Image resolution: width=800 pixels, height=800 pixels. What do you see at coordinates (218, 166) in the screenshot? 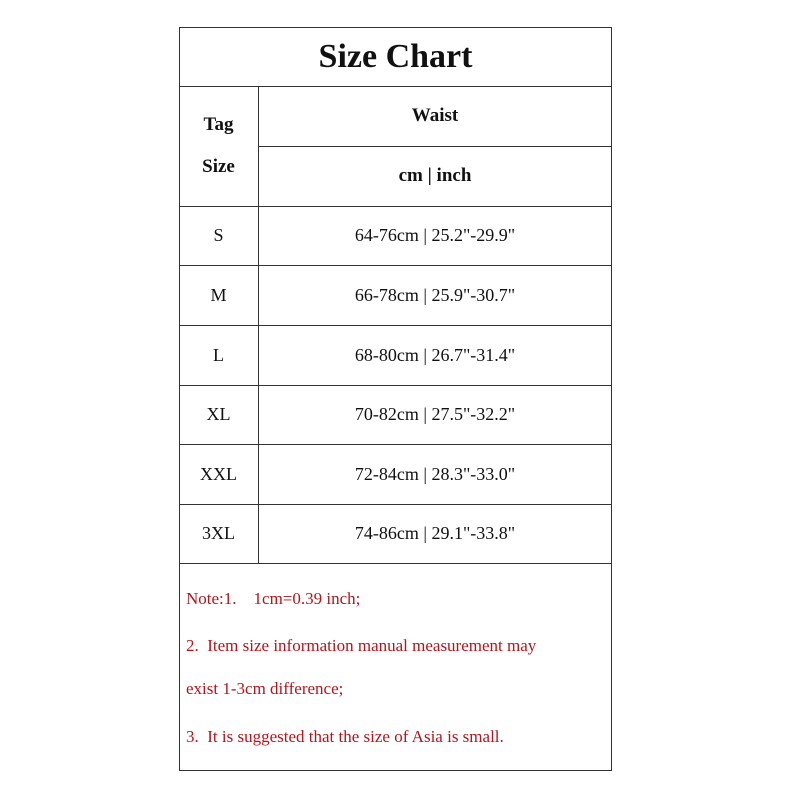
I see `tag-header-line2: Size` at bounding box center [218, 166].